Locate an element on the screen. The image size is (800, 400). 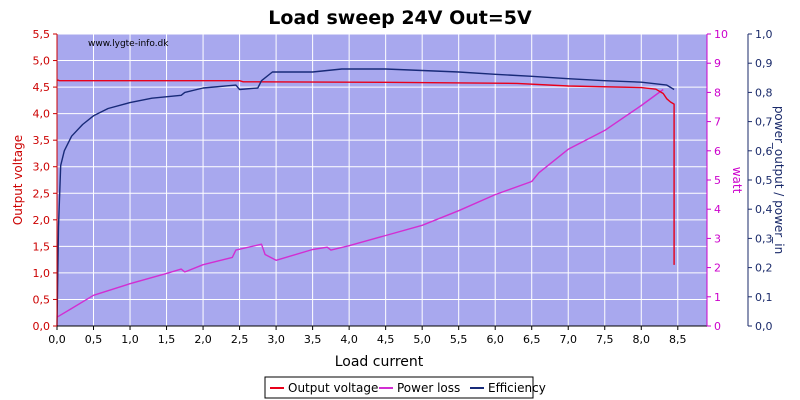
x-tick-label: 3,5 is located at coordinates (313, 339).